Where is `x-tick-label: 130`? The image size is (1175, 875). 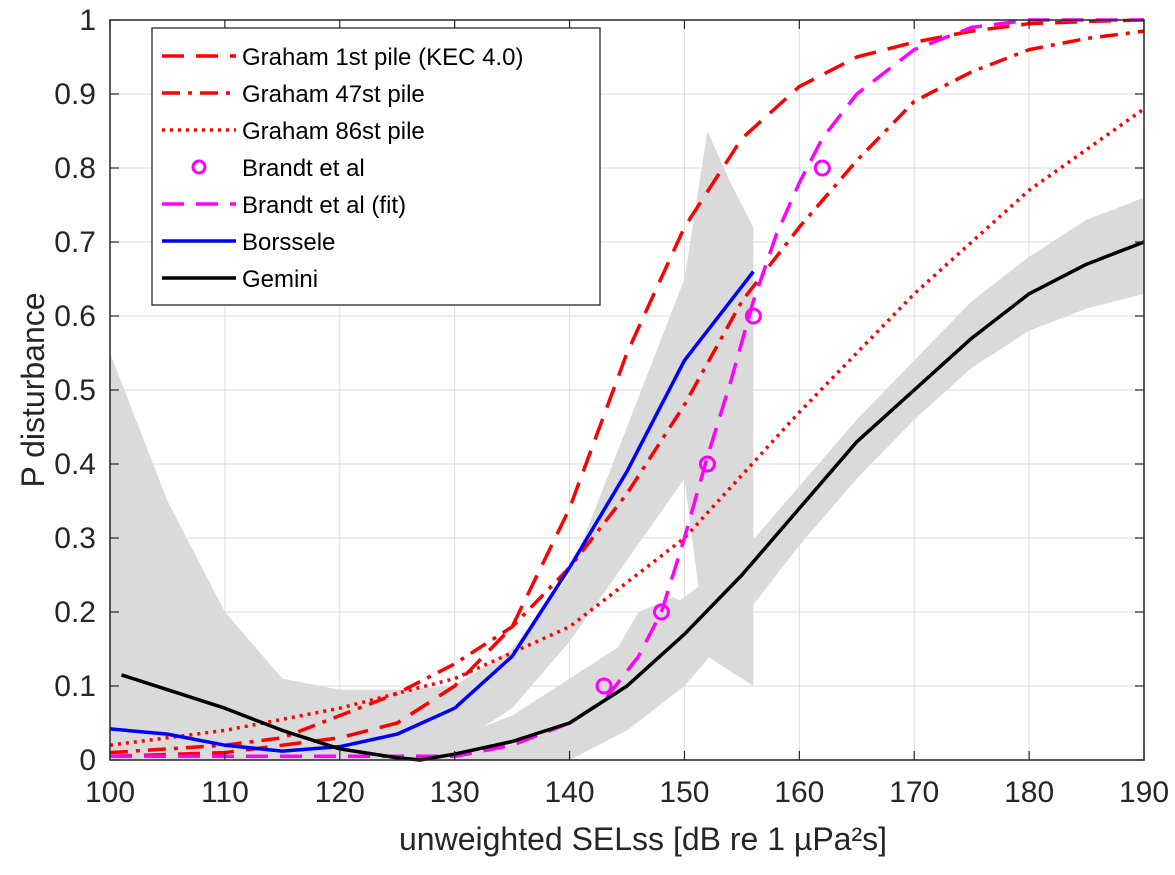 x-tick-label: 130 is located at coordinates (455, 792).